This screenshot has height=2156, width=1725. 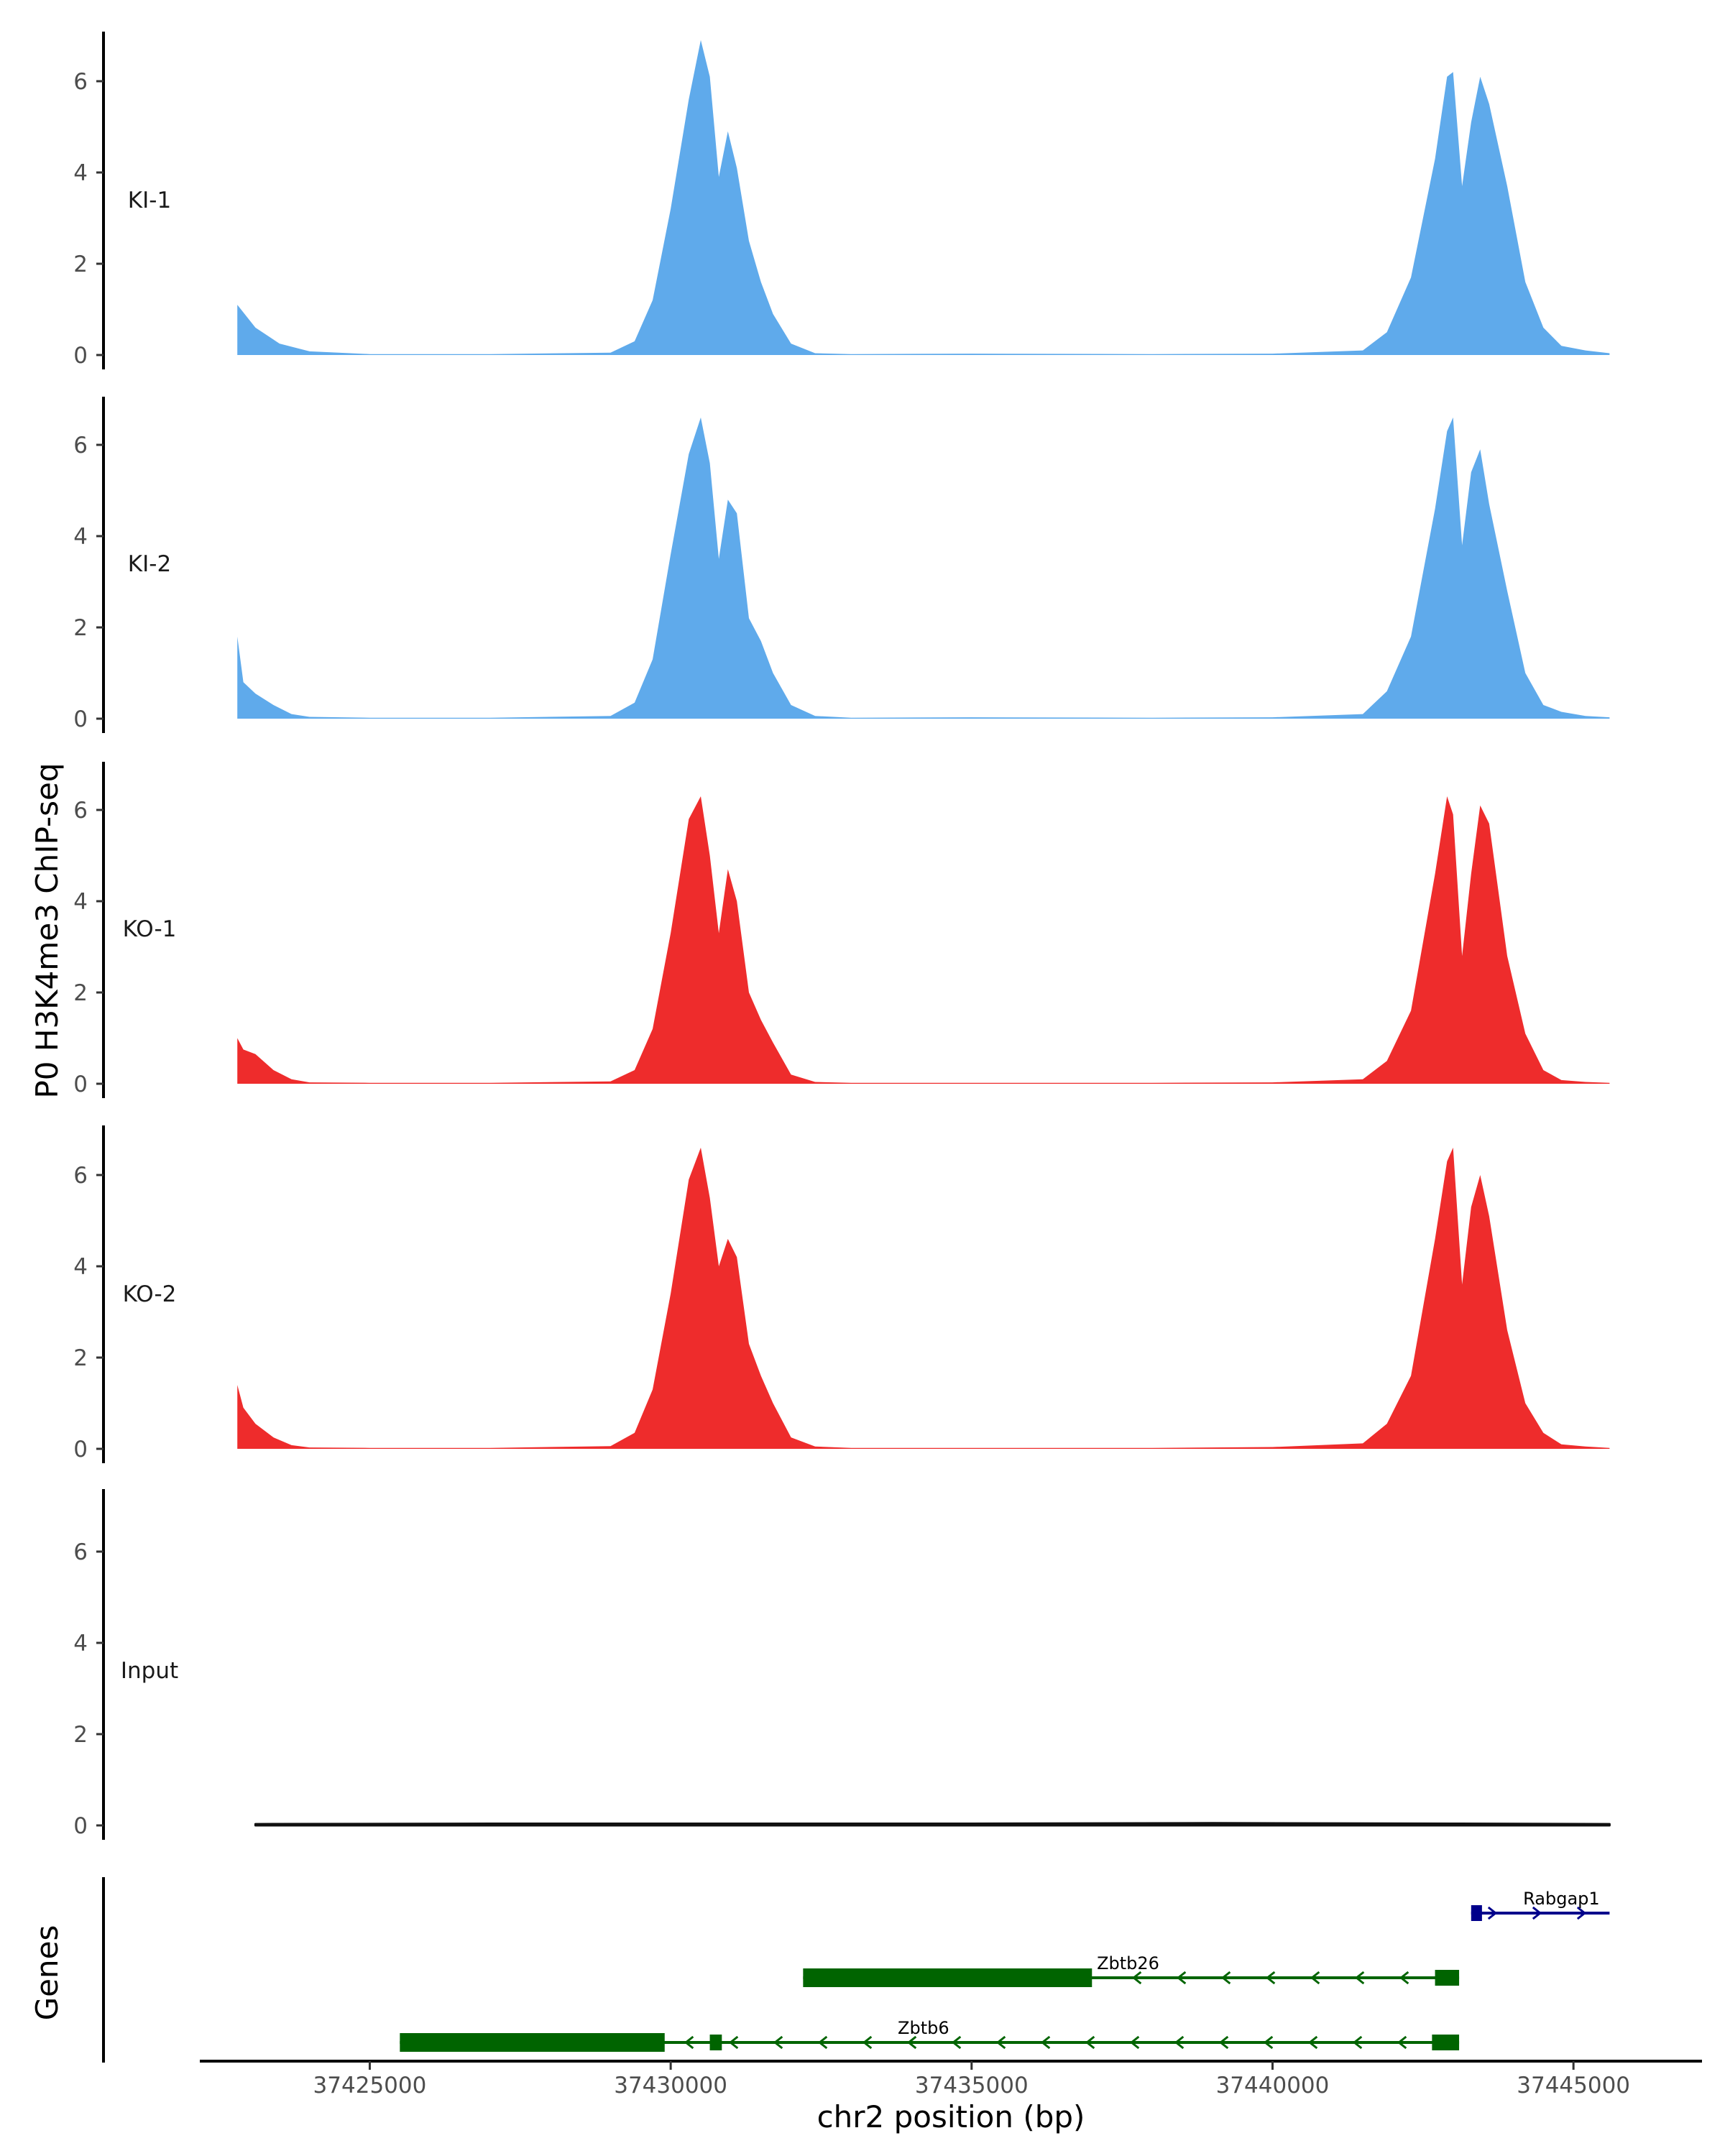 I want to click on track-ko-2: 0 2 4 6 KO-2, so click(x=841, y=1294).